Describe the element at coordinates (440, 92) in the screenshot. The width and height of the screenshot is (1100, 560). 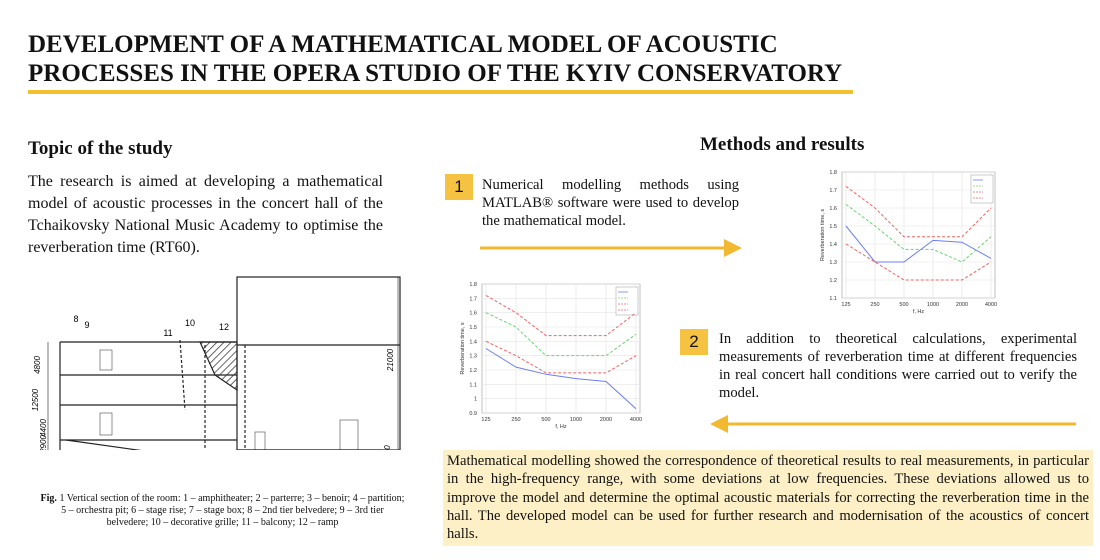
I see `title-rule` at that location.